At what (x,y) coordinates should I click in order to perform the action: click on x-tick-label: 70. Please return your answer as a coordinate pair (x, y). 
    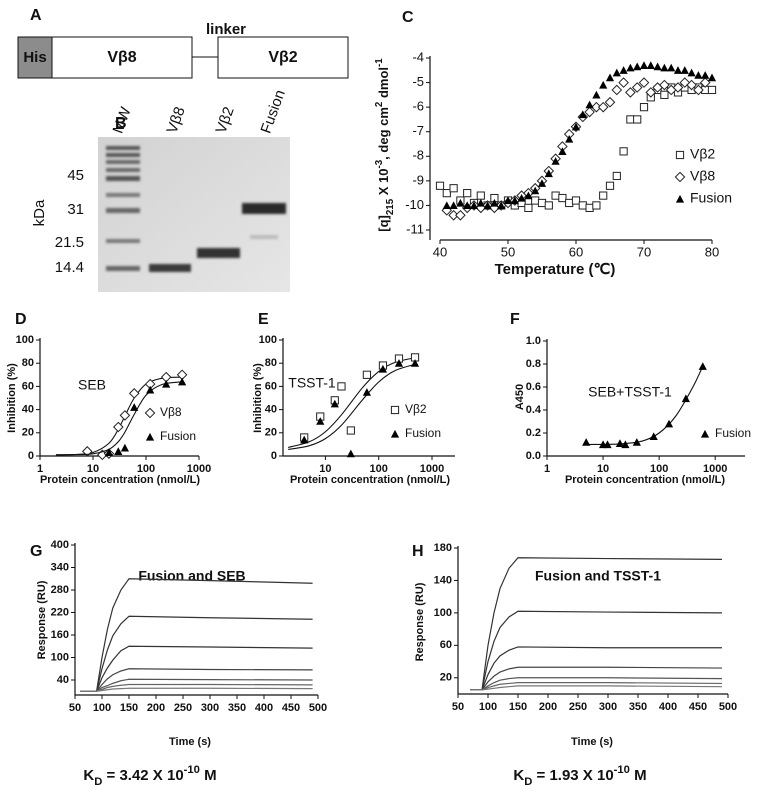
    Looking at the image, I should click on (644, 251).